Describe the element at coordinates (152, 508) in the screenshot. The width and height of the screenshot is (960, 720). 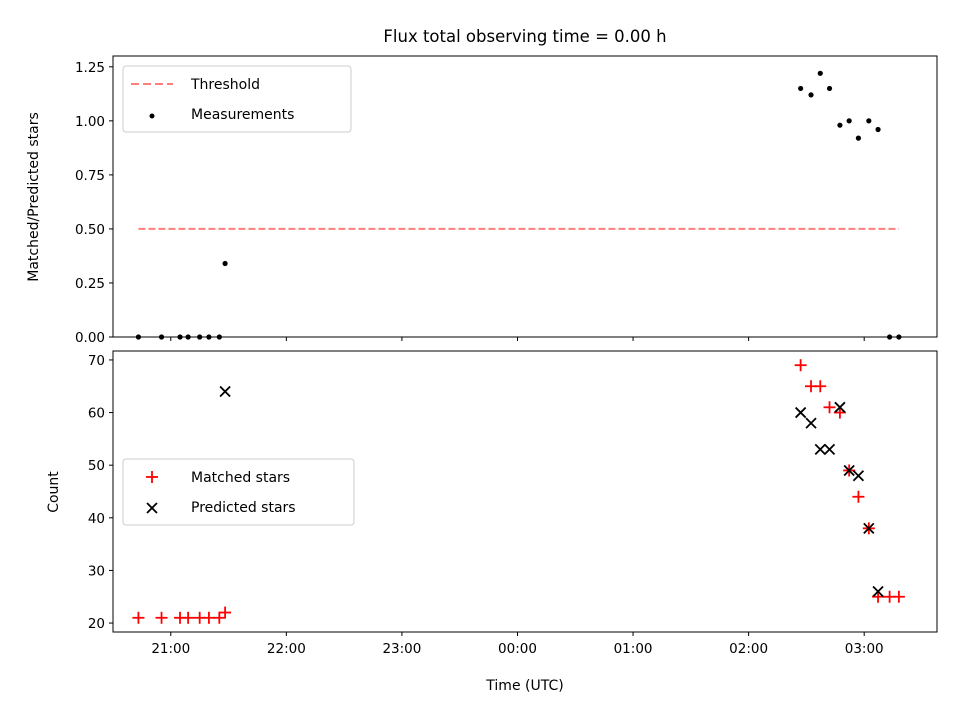
I see `predicted-stars-legend-swatch` at that location.